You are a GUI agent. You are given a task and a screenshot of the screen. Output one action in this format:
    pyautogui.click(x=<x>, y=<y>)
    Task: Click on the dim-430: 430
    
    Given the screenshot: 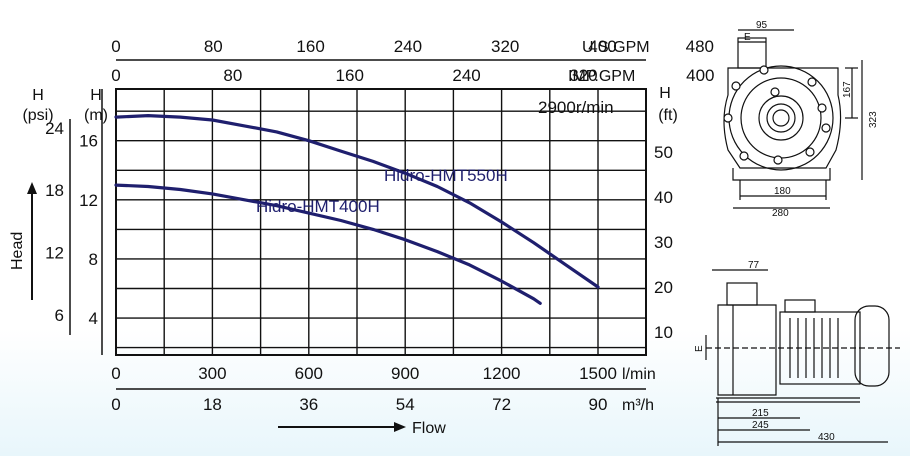 What is the action you would take?
    pyautogui.click(x=826, y=437)
    